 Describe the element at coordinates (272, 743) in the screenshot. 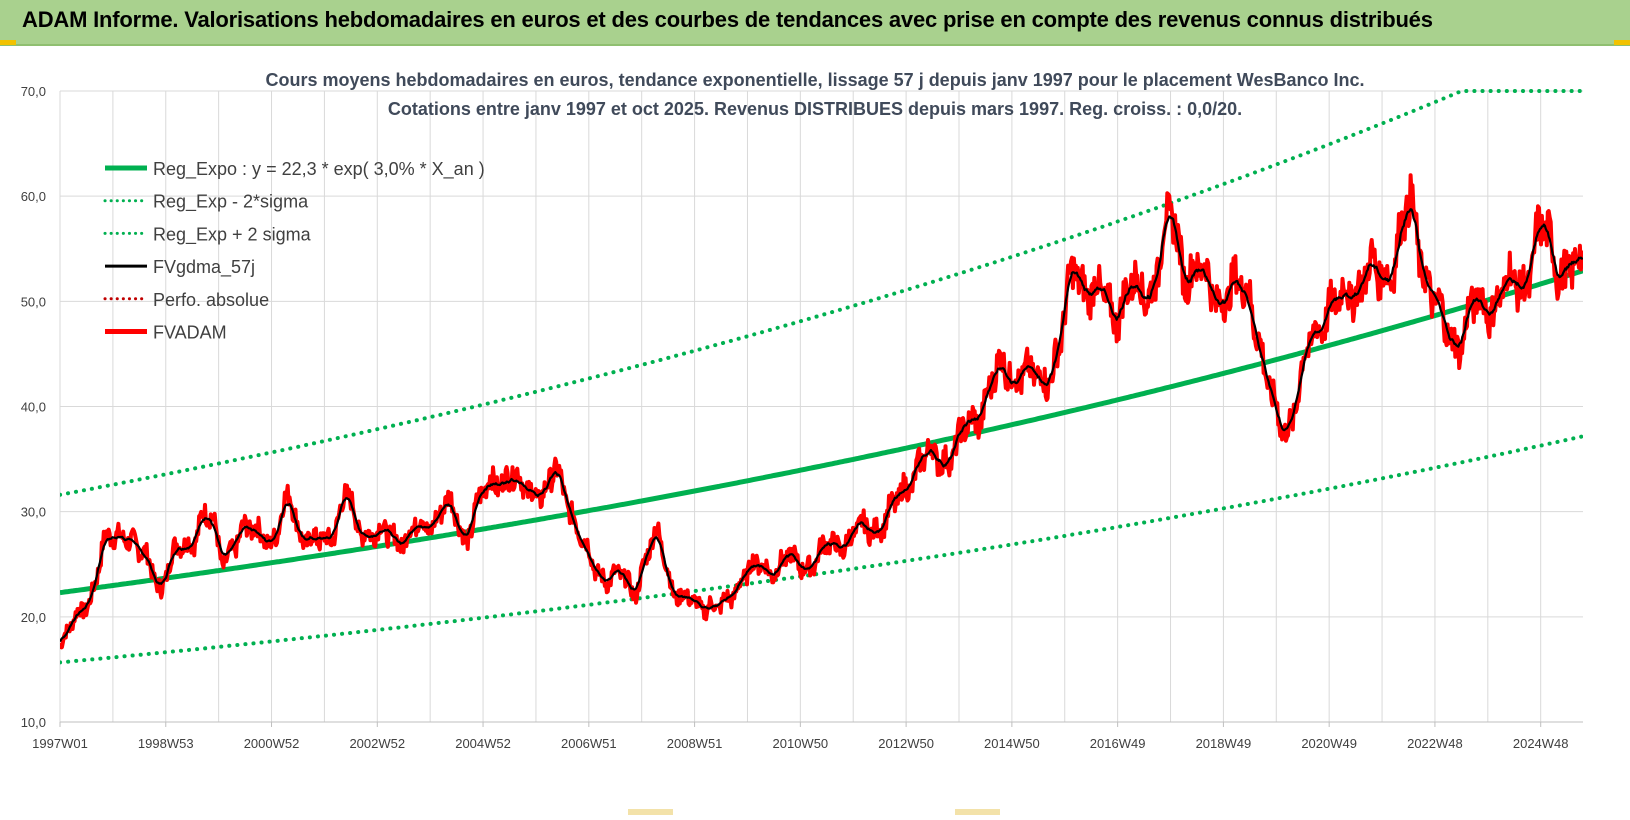

I see `x-tick-label: 2000W52` at that location.